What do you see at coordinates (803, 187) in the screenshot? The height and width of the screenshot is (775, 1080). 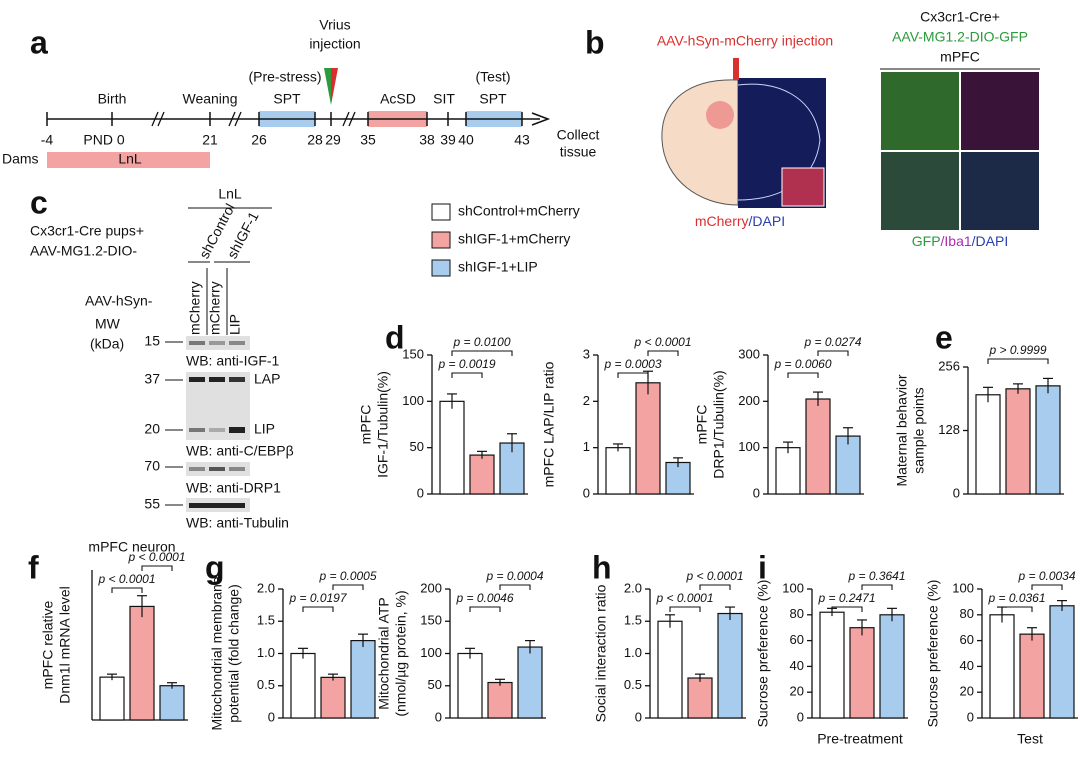 I see `inset` at bounding box center [803, 187].